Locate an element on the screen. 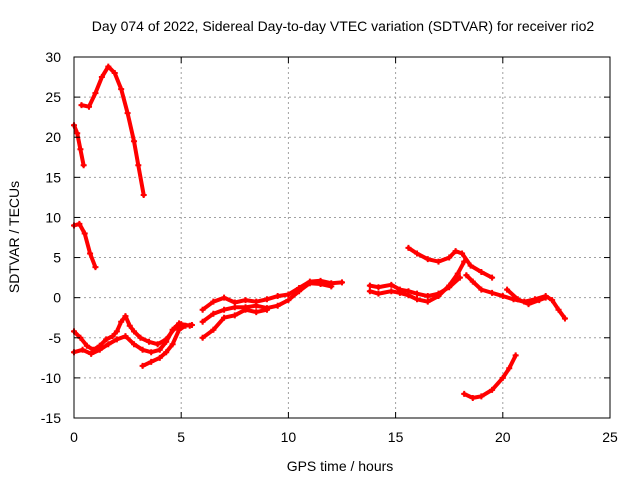 Image resolution: width=640 pixels, height=480 pixels. y-tick-label: -15 is located at coordinates (51, 418).